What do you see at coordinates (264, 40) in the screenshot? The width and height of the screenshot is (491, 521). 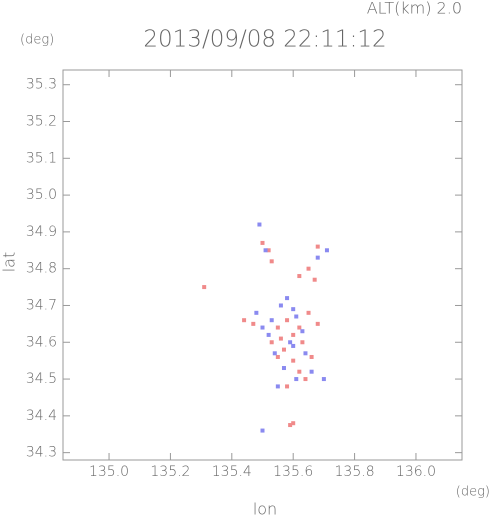 I see `chart-title: 2013/09/08 22:11:12` at bounding box center [264, 40].